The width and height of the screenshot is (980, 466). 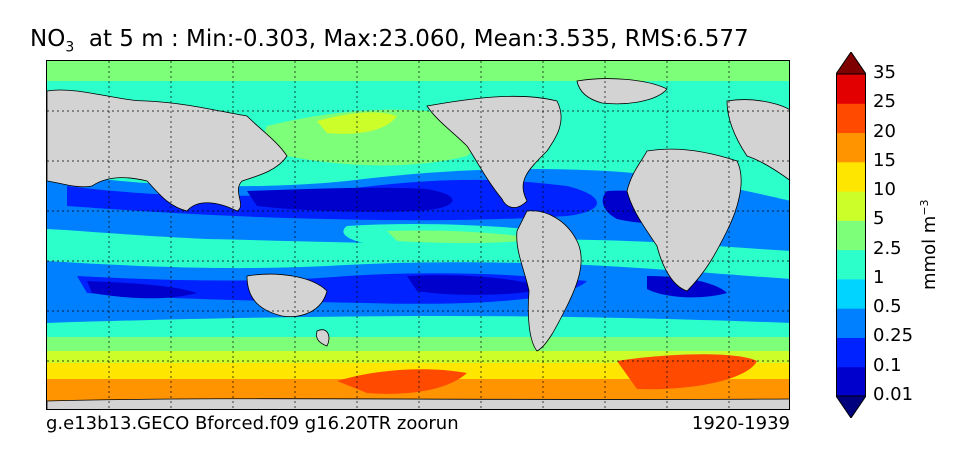 What do you see at coordinates (879, 219) in the screenshot?
I see `colorbar-tick-label: 5` at bounding box center [879, 219].